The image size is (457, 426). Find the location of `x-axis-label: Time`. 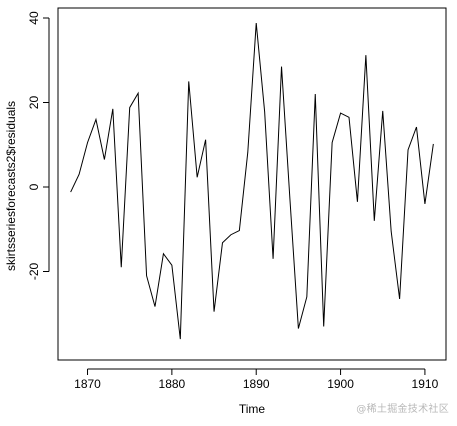

x-axis-label: Time is located at coordinates (252, 409).